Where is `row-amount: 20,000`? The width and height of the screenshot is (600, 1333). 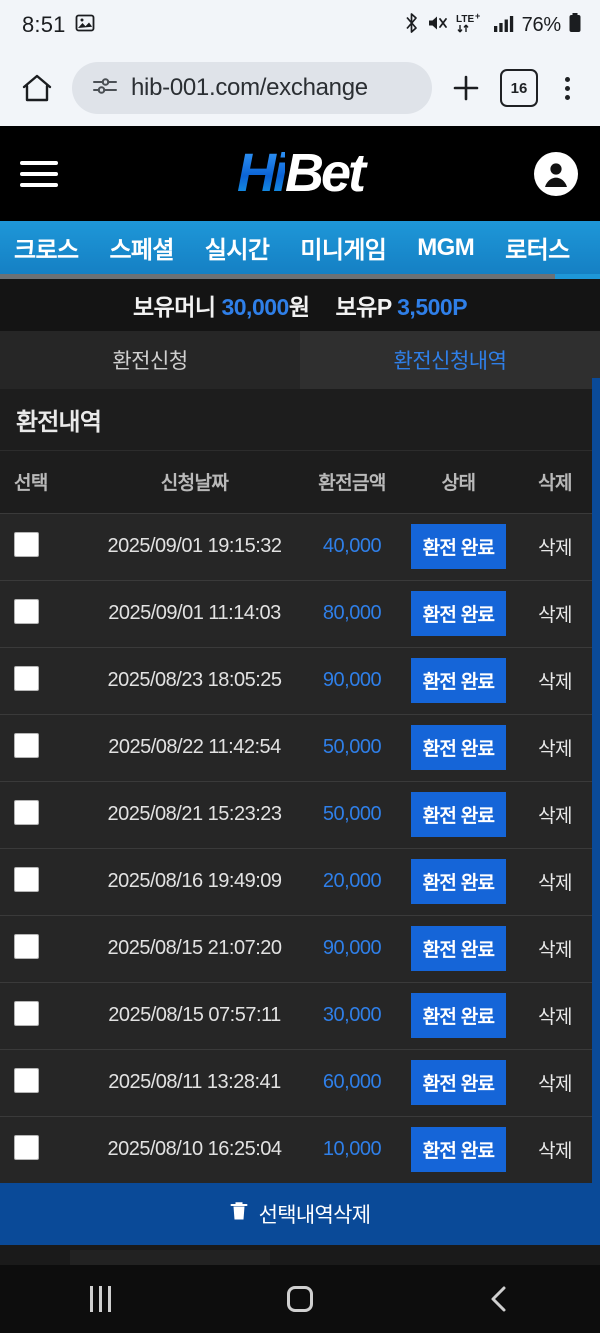
row-amount: 20,000 is located at coordinates (352, 881).